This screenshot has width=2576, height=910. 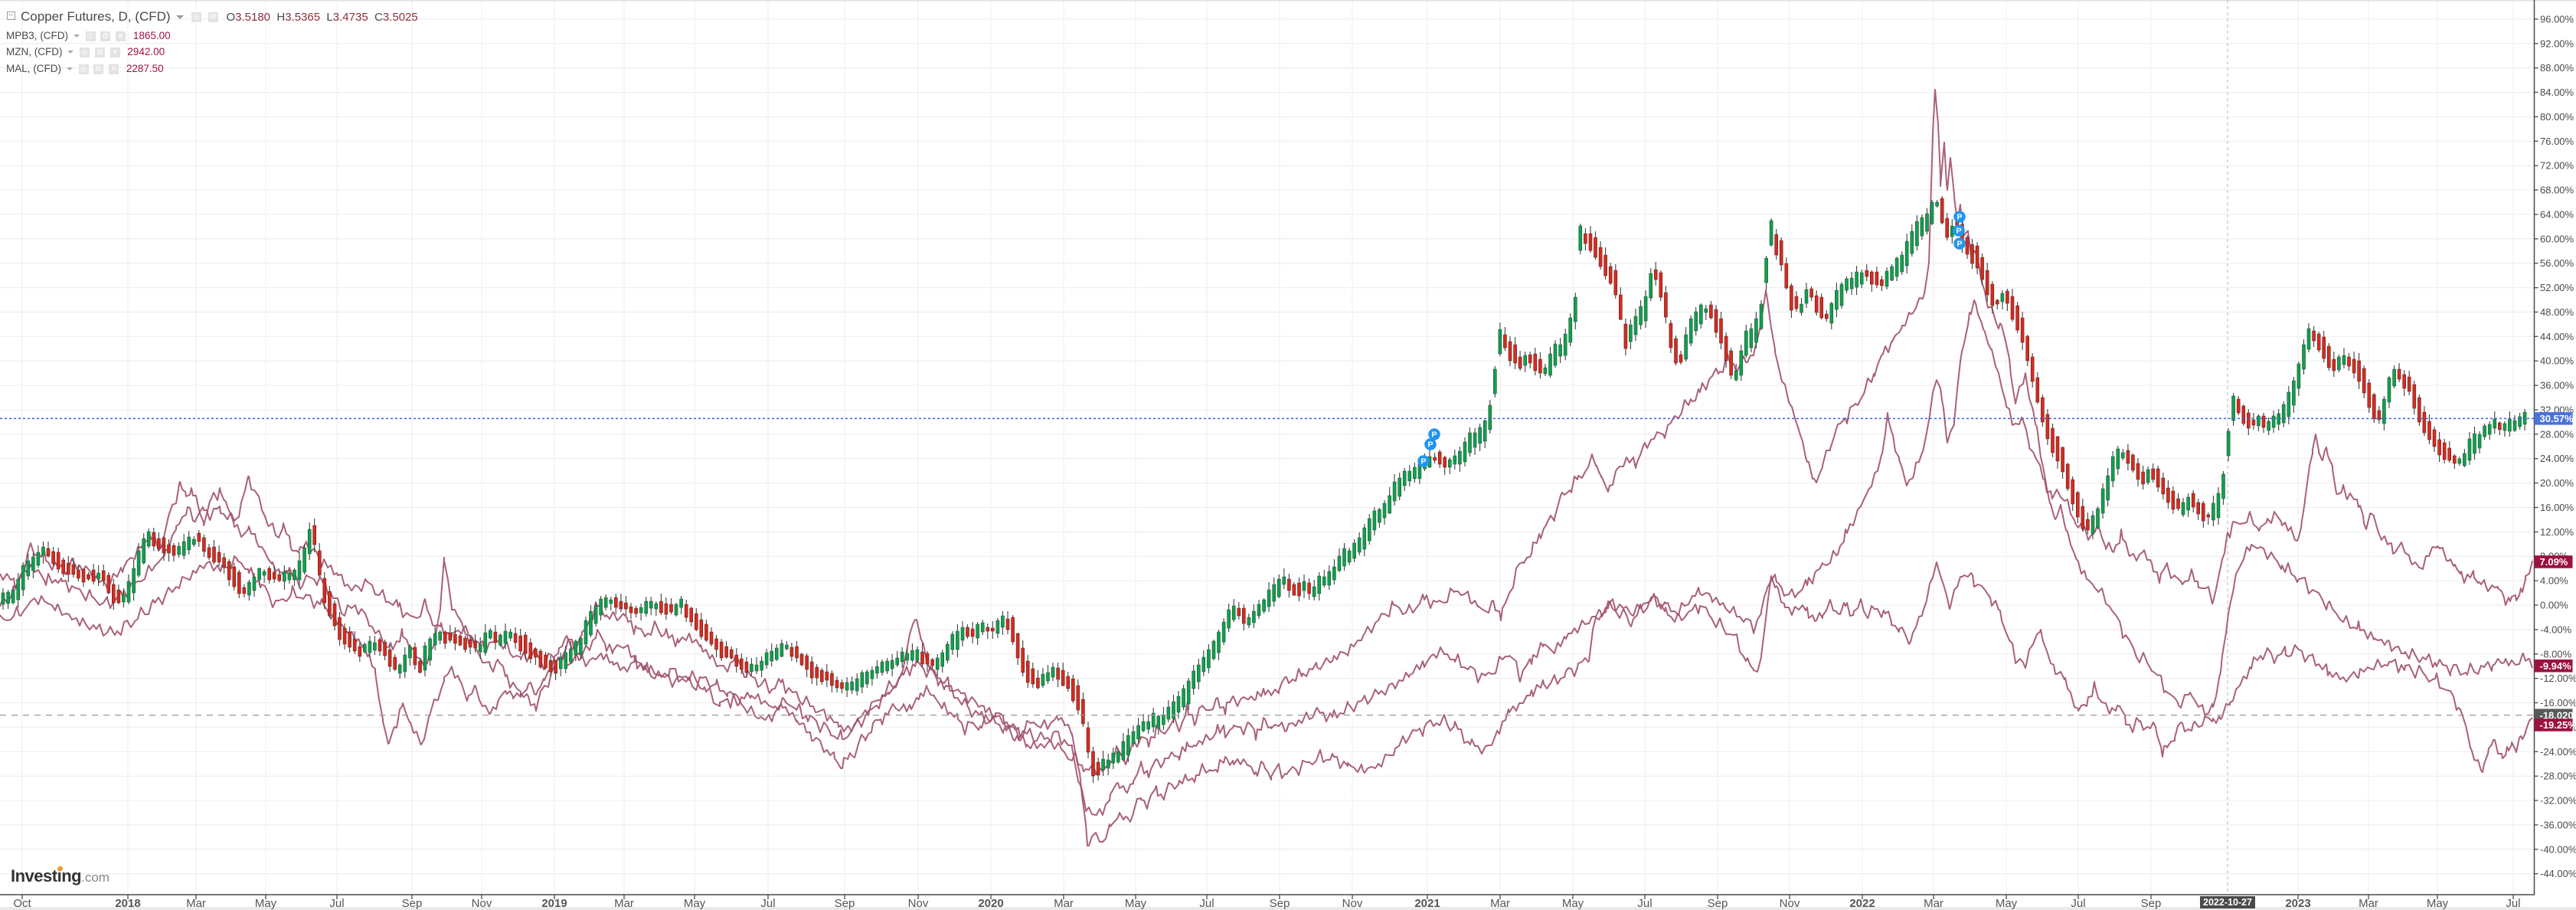 I want to click on svg-text: 76.00%, so click(x=2557, y=141).